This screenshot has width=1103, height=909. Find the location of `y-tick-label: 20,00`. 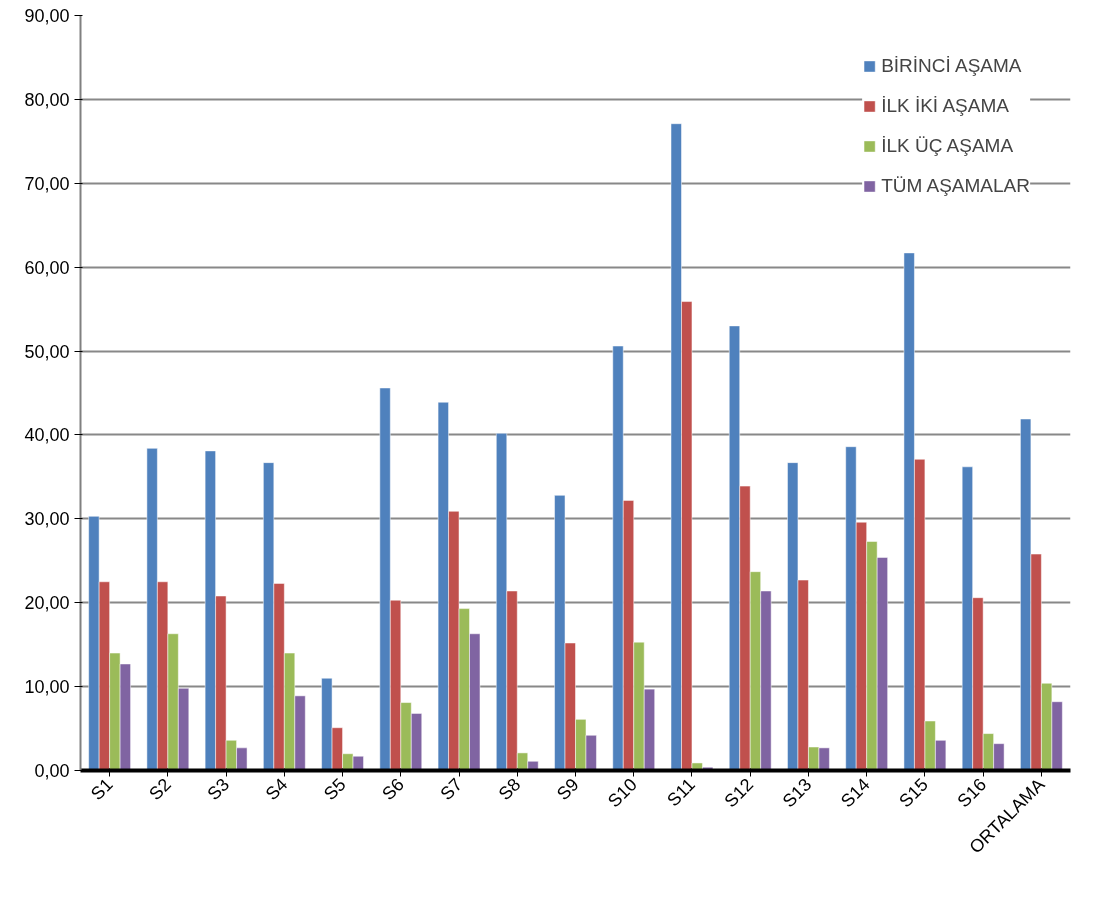

y-tick-label: 20,00 is located at coordinates (47, 603).